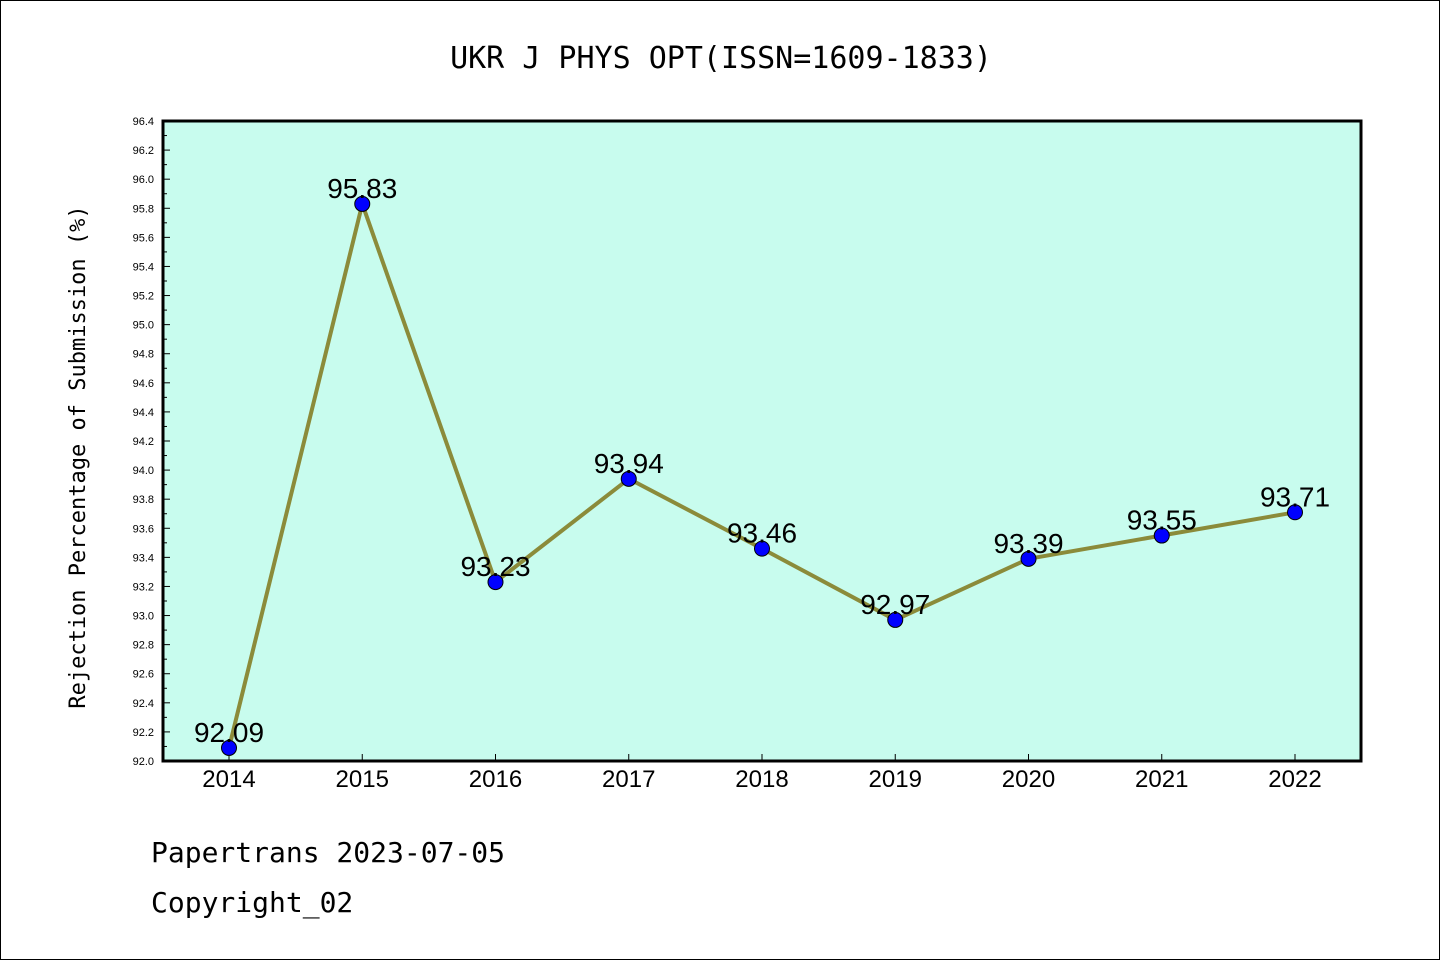 This screenshot has width=1440, height=960. Describe the element at coordinates (1294, 779) in the screenshot. I see `x-tick-label: 2022` at that location.